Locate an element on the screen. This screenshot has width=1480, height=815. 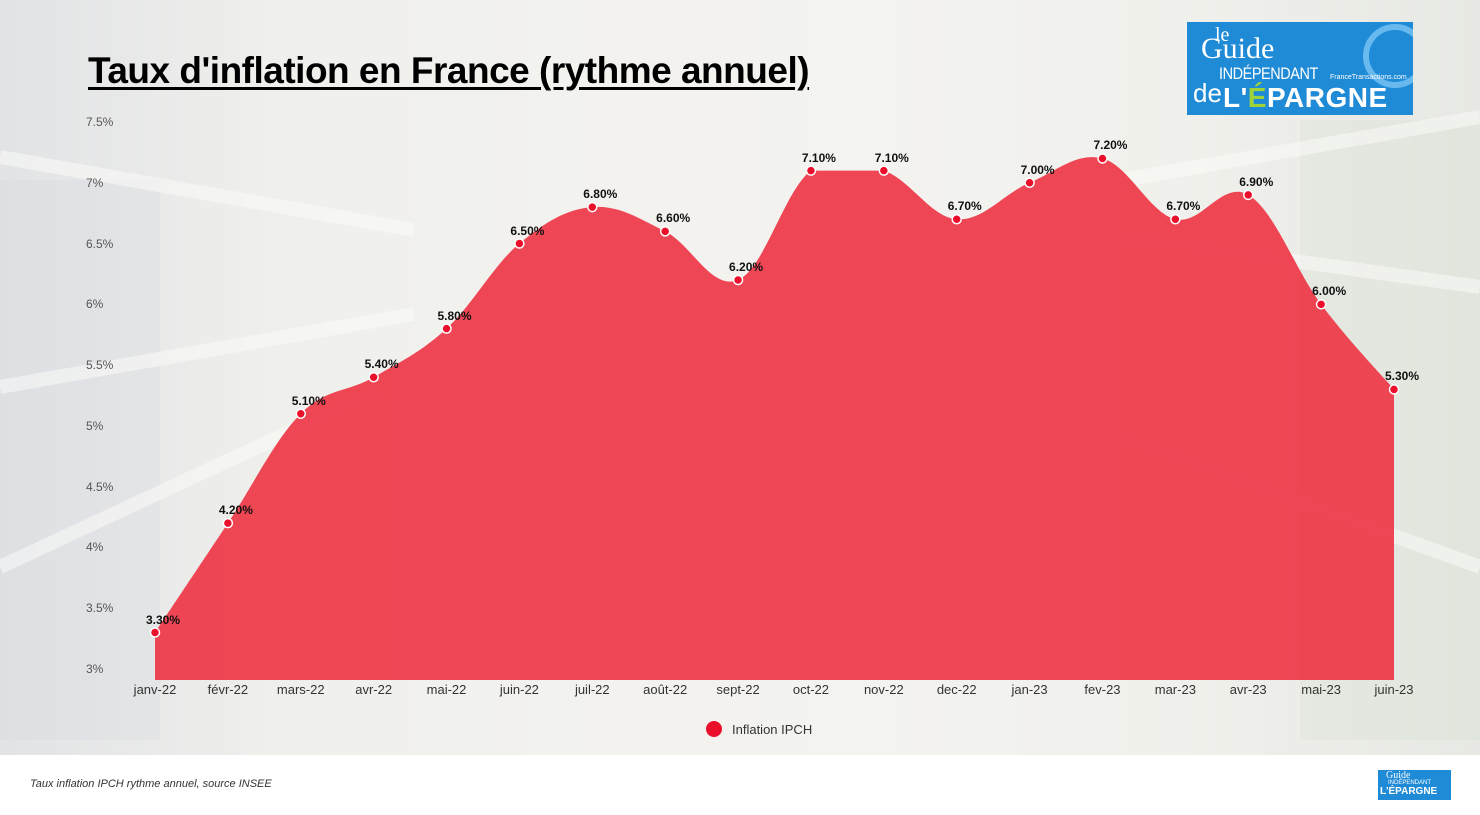
logo-le: le is located at coordinates (1222, 35).